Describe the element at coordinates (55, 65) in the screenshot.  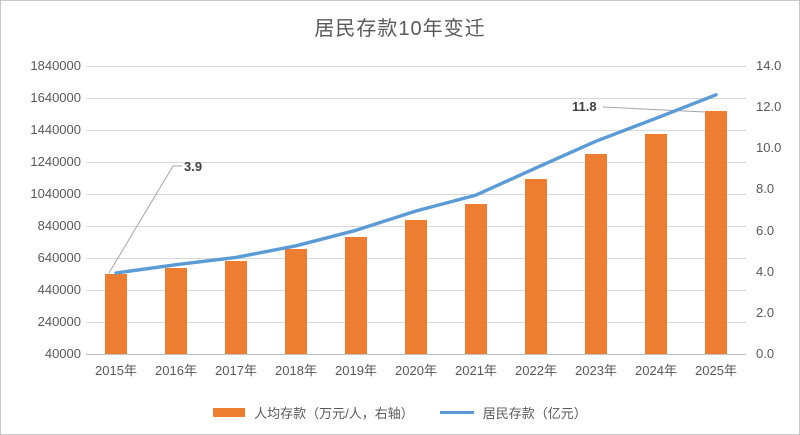
I see `left-axis-tick: 1840000` at that location.